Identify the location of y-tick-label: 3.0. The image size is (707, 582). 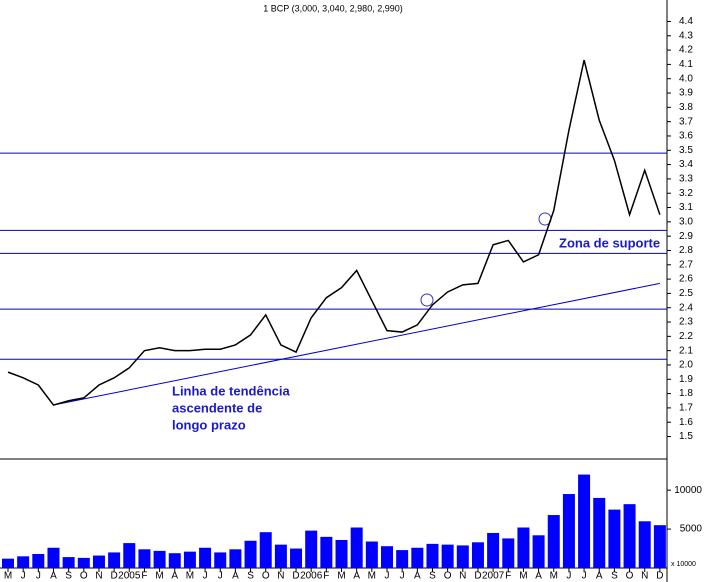
(686, 221).